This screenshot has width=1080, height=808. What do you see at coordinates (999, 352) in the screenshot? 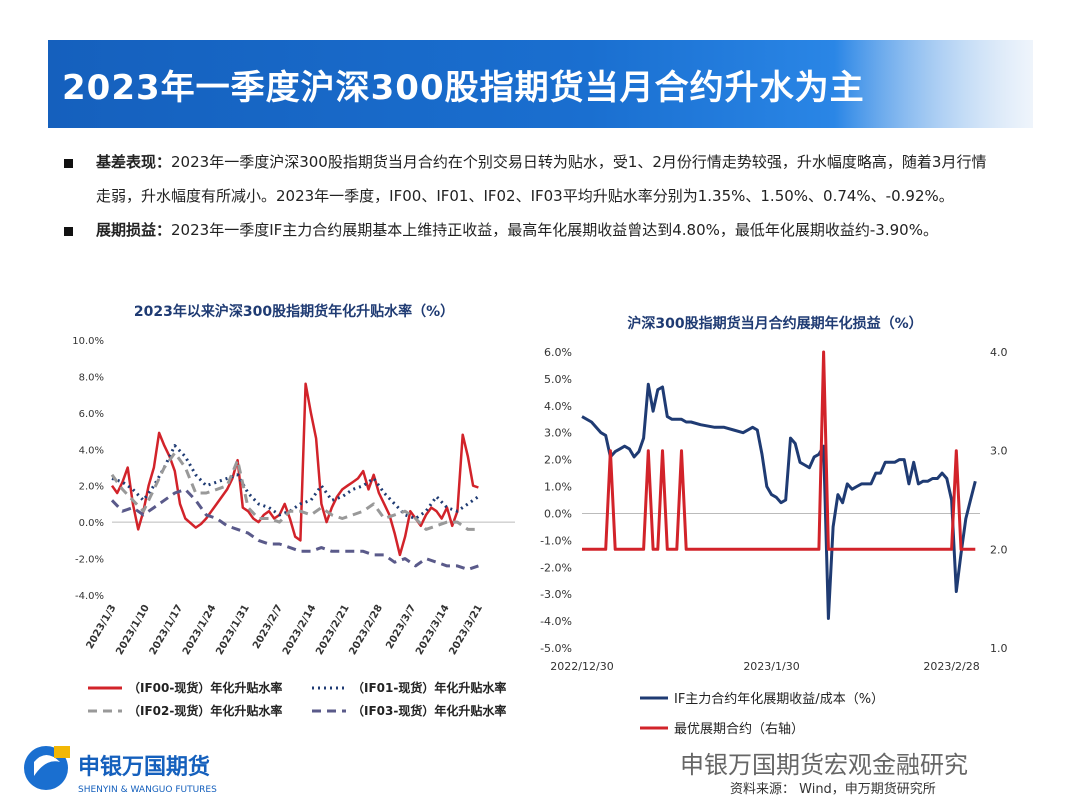
I see `y-right-tick-label: 4.0` at bounding box center [999, 352].